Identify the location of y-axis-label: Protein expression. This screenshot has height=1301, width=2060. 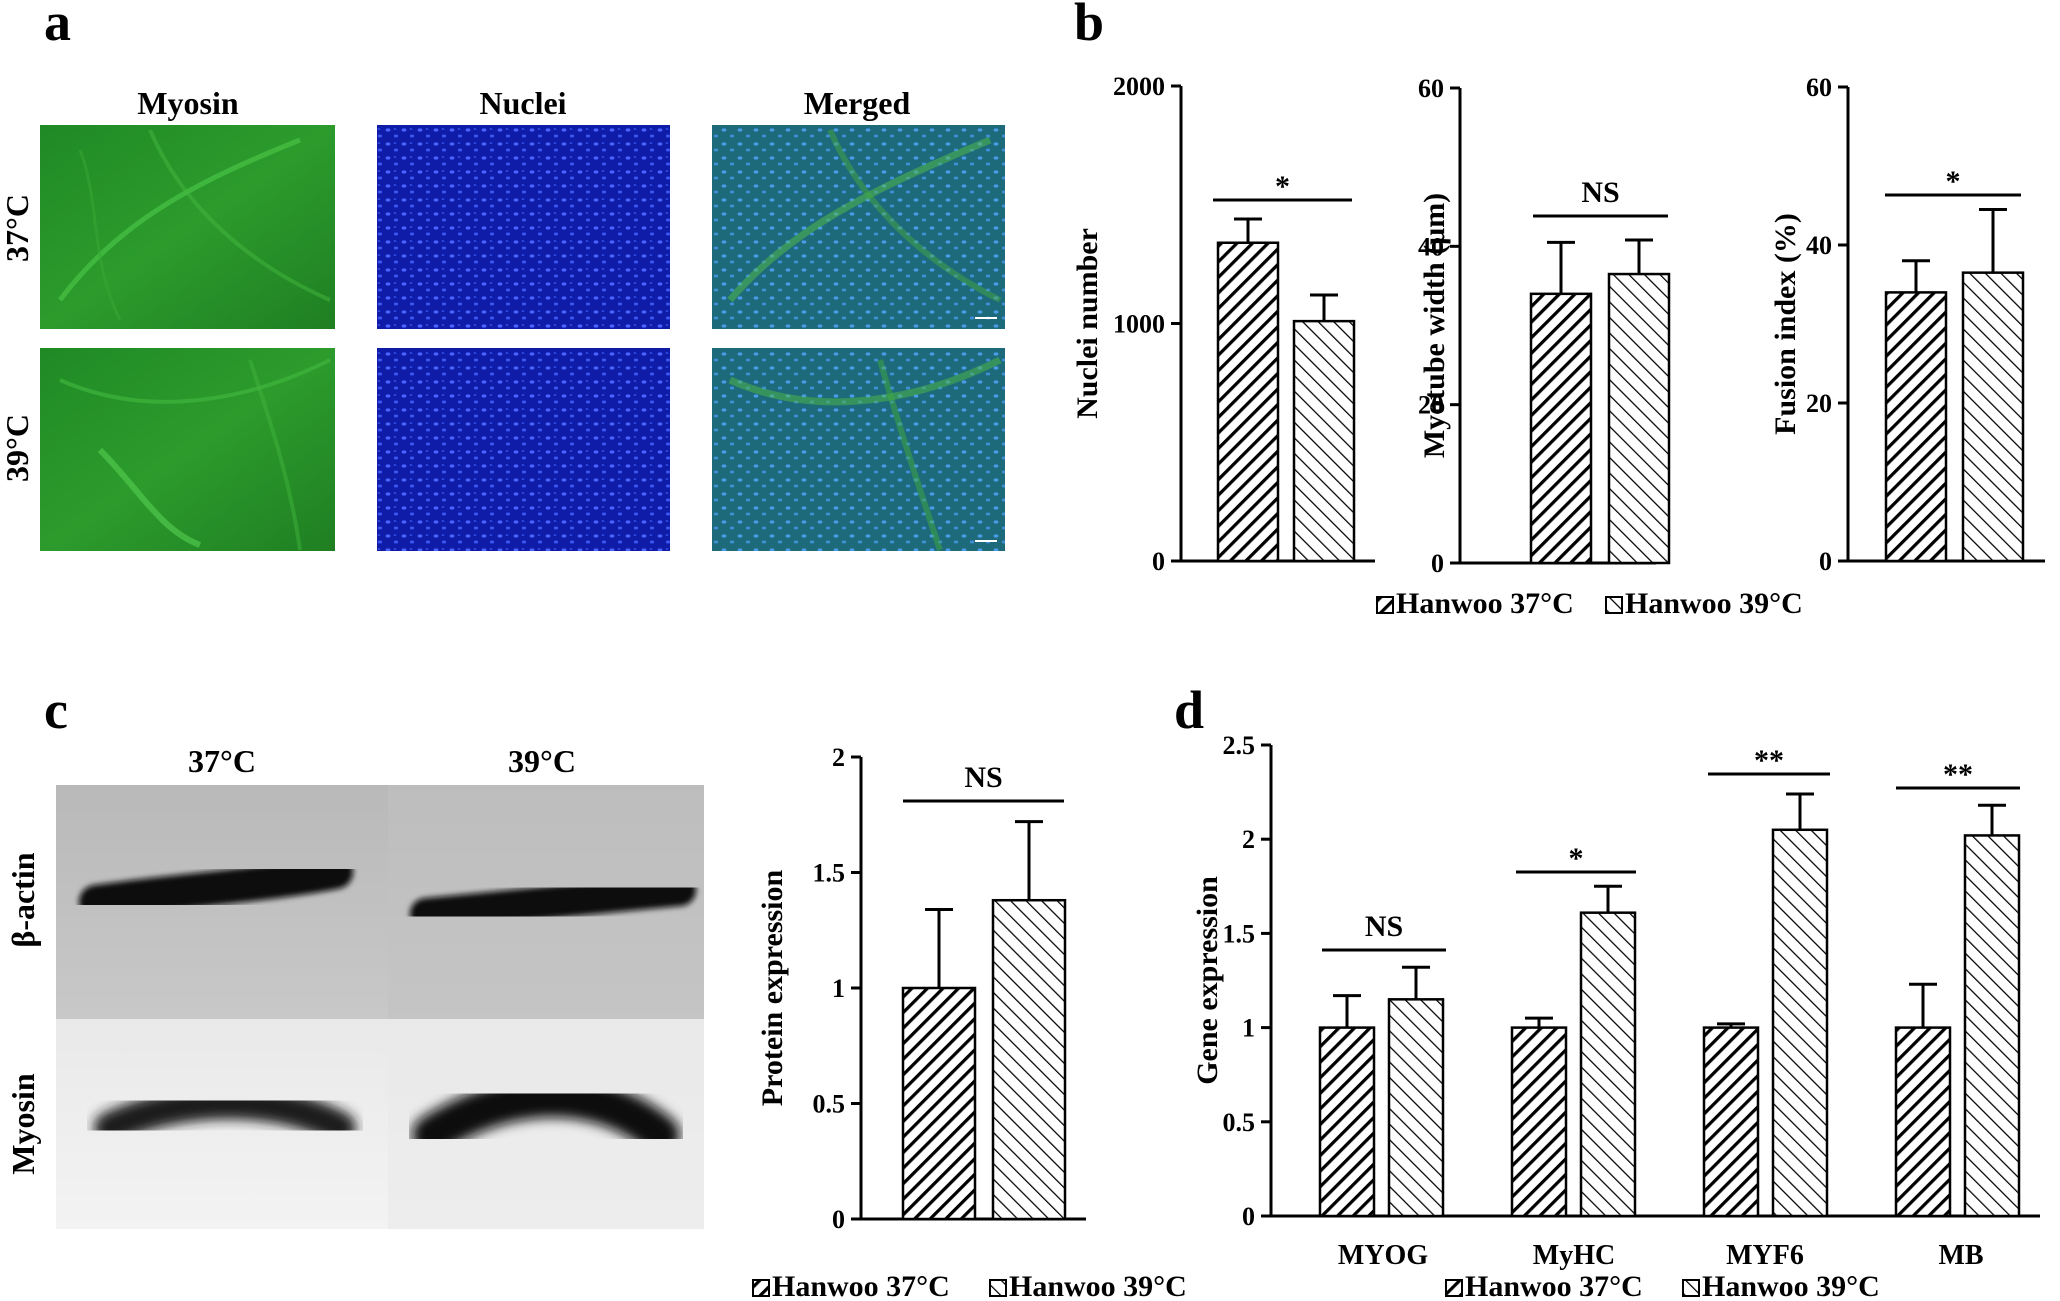
(772, 987).